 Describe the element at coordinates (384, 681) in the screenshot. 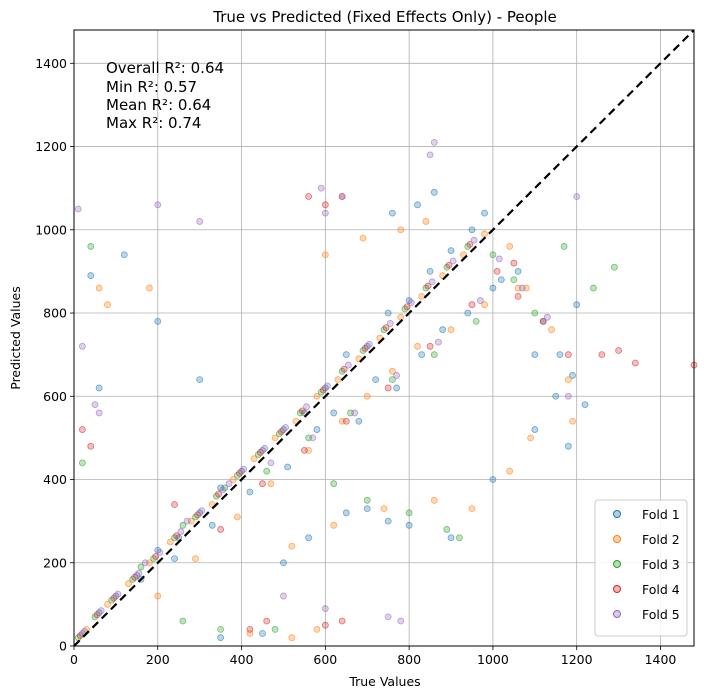

I see `x-axis-label: True Values` at that location.